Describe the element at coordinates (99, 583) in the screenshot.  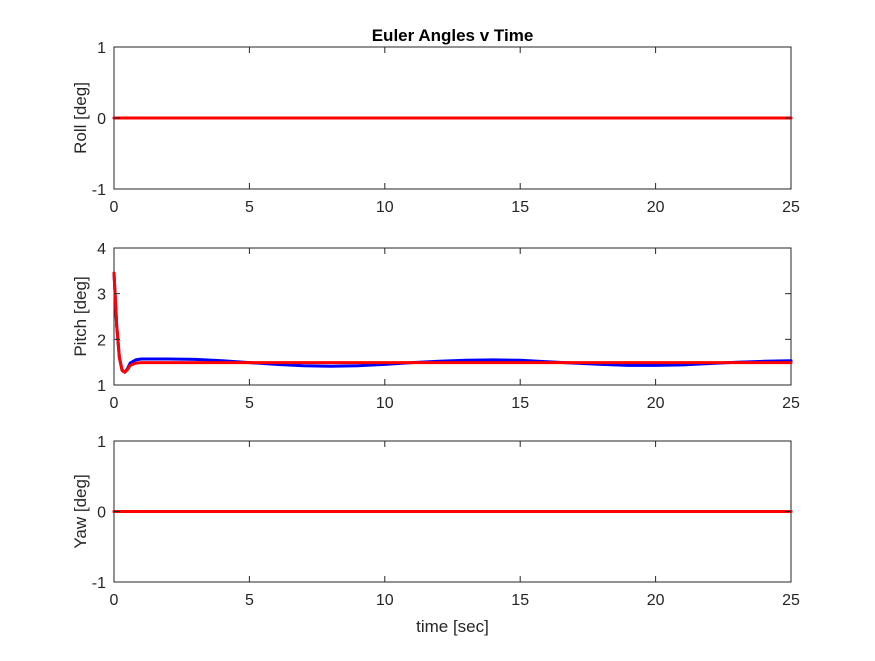
I see `yaw-y-tick-label: -1` at that location.